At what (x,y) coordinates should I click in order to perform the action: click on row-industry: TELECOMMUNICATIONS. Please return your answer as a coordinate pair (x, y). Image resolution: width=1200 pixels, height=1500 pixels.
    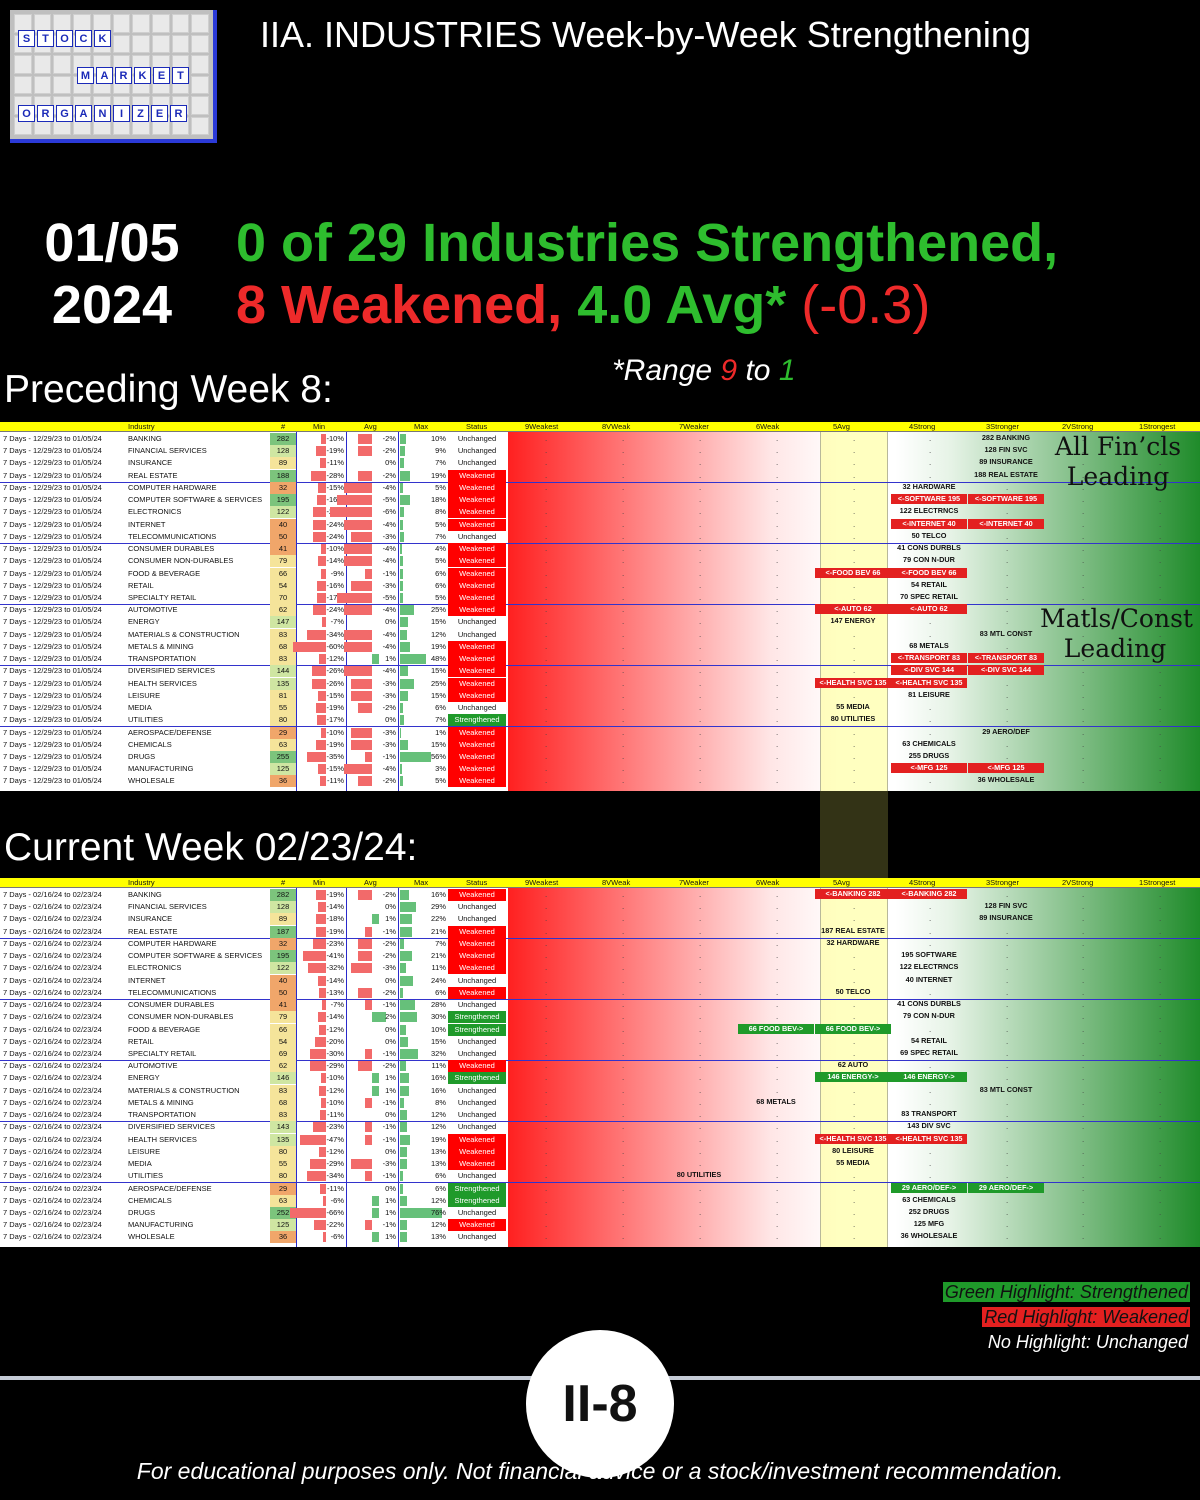
    Looking at the image, I should click on (172, 992).